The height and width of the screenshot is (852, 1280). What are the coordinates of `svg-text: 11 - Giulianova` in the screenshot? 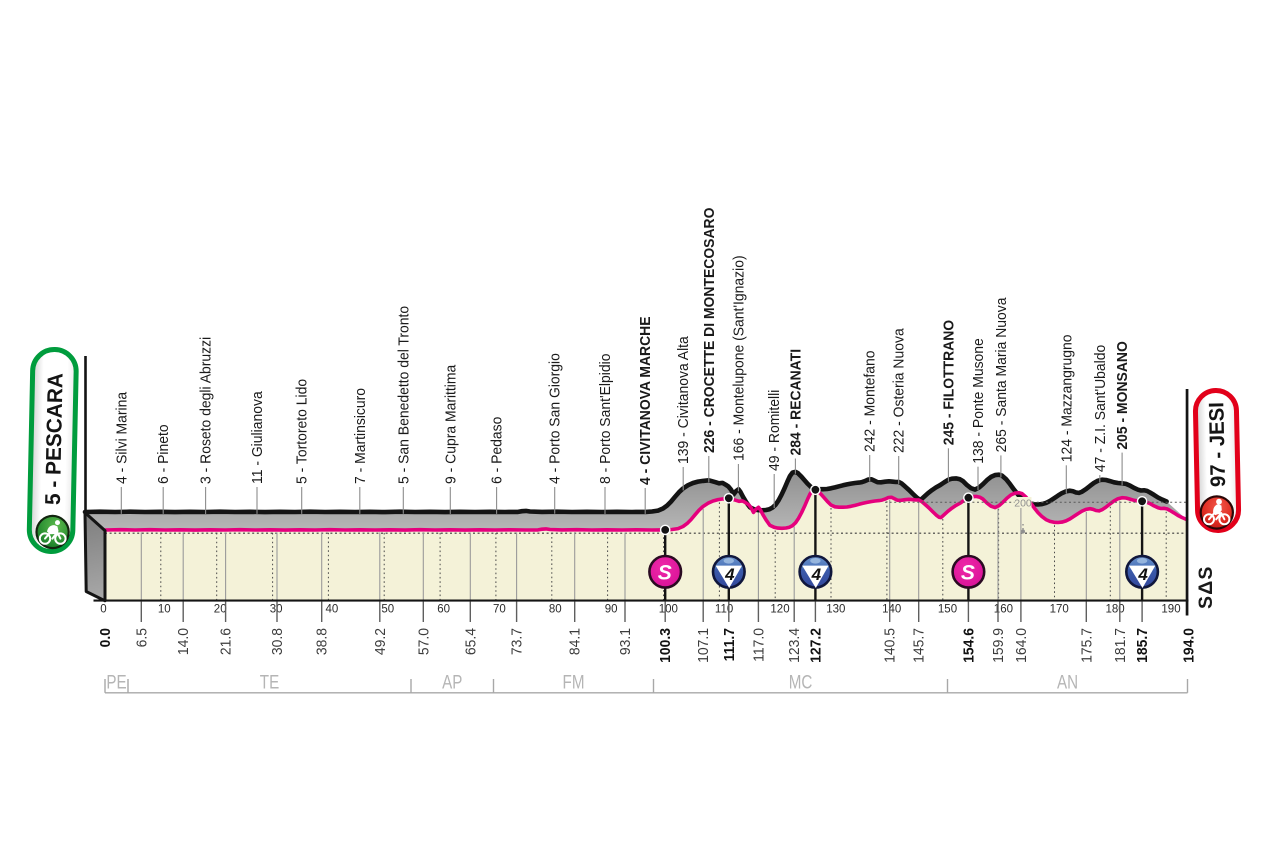 It's located at (258, 437).